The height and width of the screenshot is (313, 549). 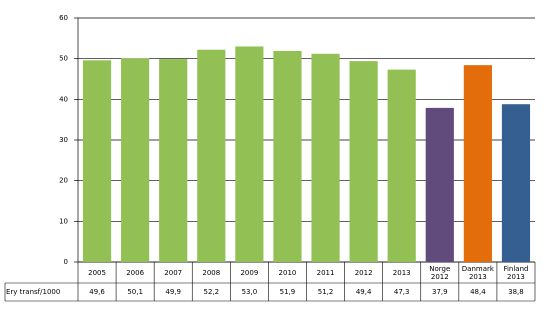 I want to click on x-tick-label: 2010, so click(x=287, y=272).